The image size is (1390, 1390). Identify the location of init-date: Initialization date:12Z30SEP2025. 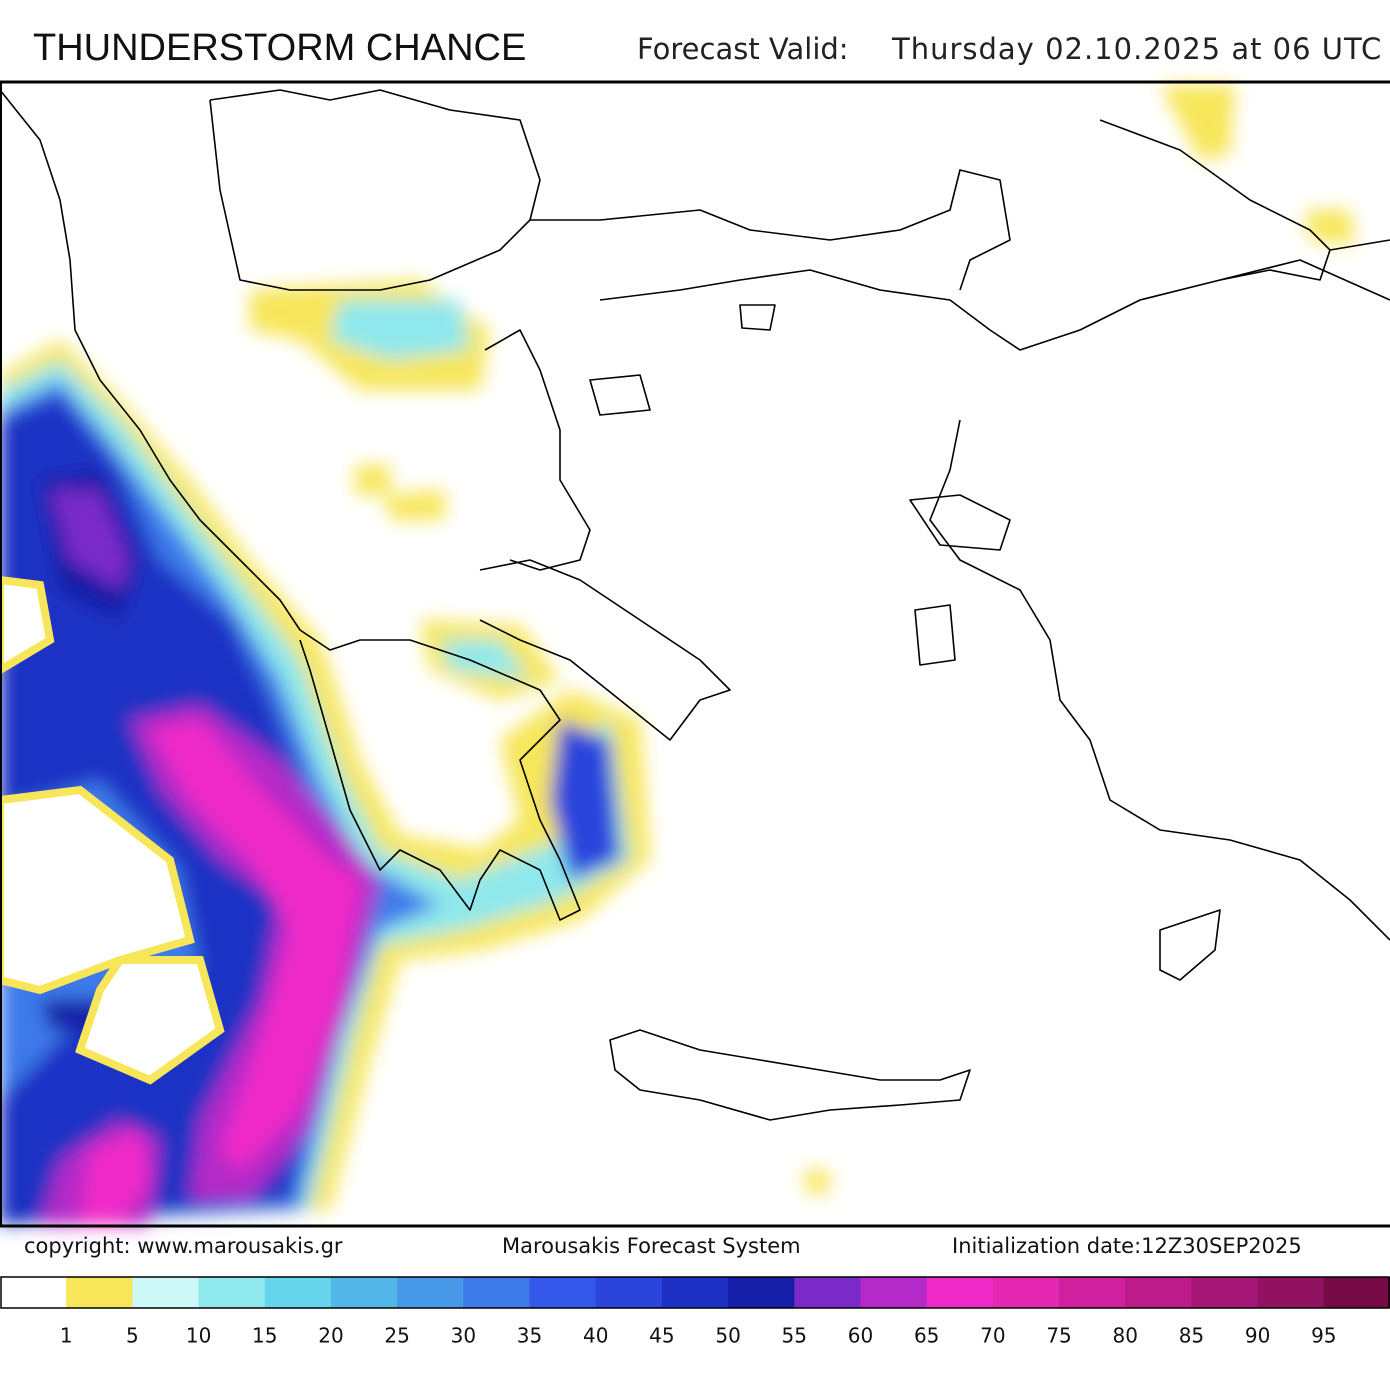
(1127, 1246).